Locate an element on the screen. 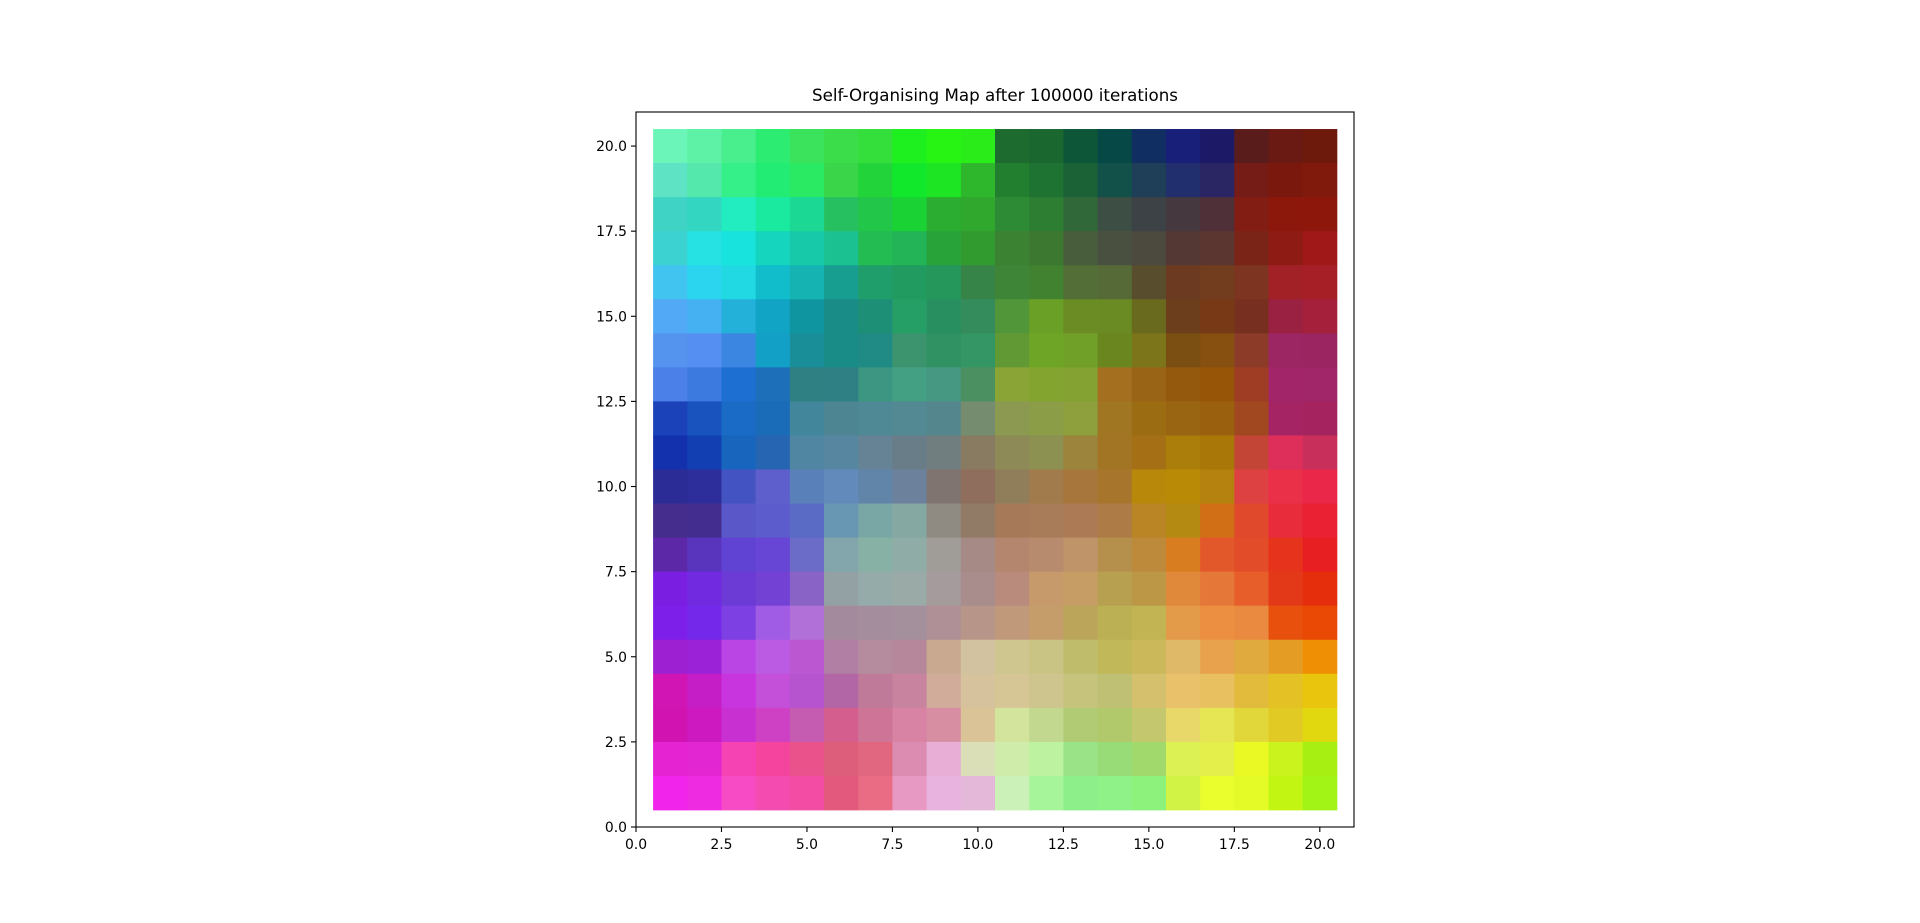 The width and height of the screenshot is (1920, 923). y-tick-label: 15.0 is located at coordinates (611, 317).